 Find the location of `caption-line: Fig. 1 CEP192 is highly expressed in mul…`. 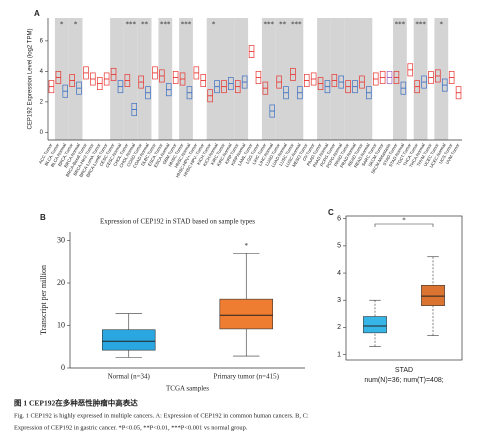

caption-line: Fig. 1 CEP192 is highly expressed in mul… is located at coordinates (161, 415).